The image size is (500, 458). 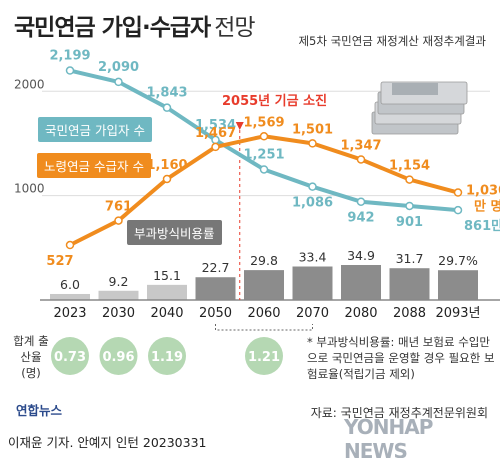 I want to click on byline: 이재윤 기자. 안예지 인턴 20230331, so click(x=107, y=442).